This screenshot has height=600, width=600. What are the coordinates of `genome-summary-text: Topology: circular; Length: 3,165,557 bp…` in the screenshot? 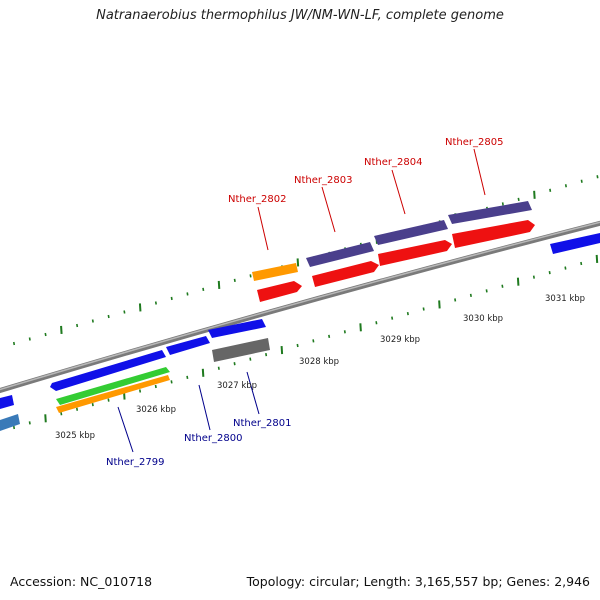 It's located at (418, 581).